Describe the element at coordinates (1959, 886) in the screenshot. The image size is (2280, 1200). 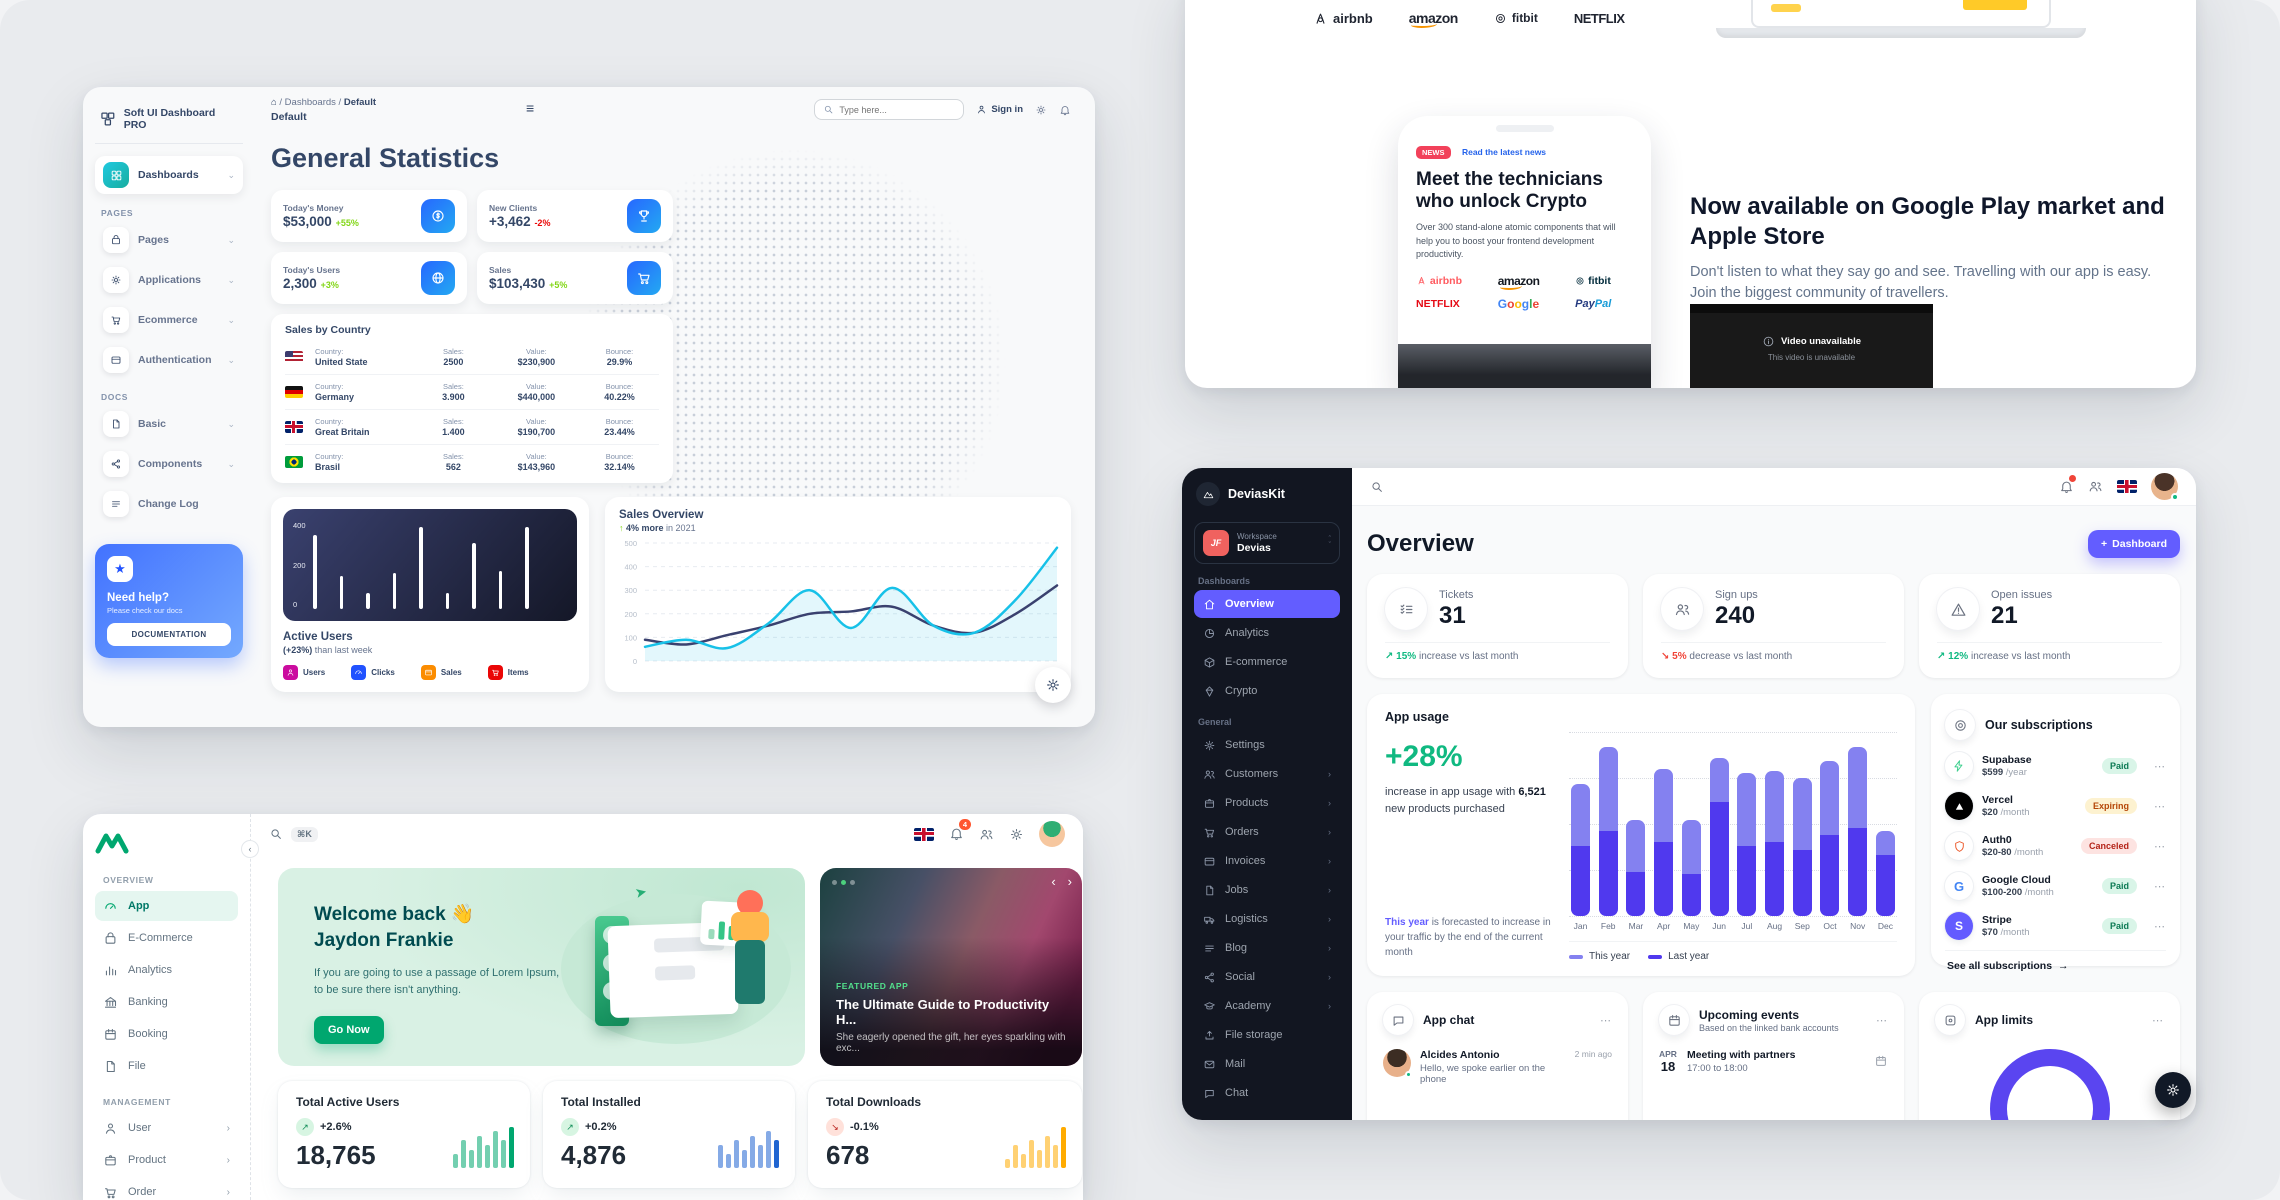
I see `google-cloud-logo: G` at that location.